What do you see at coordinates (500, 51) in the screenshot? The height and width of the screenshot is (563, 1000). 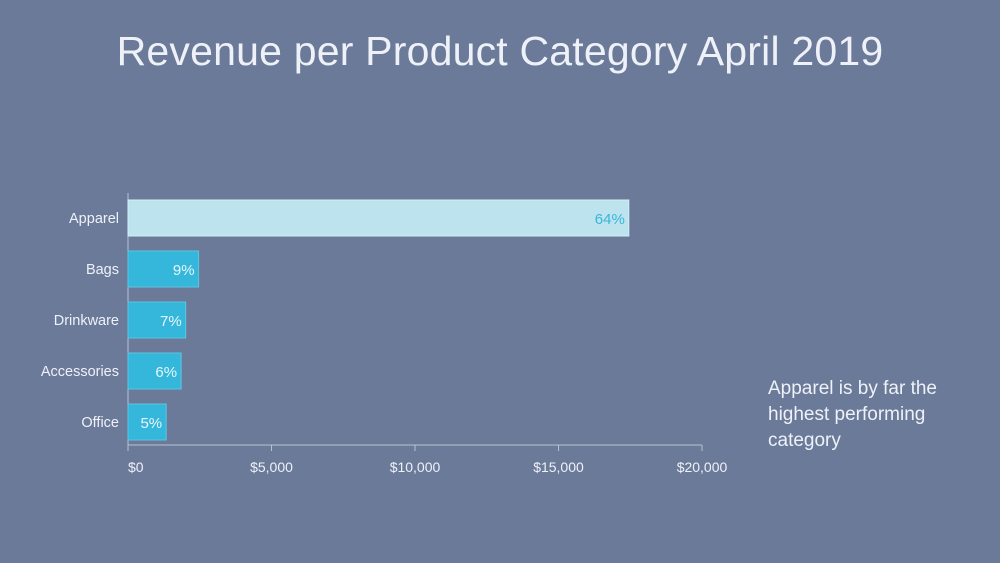 I see `chart-title: Revenue per Product Category April 2019` at bounding box center [500, 51].